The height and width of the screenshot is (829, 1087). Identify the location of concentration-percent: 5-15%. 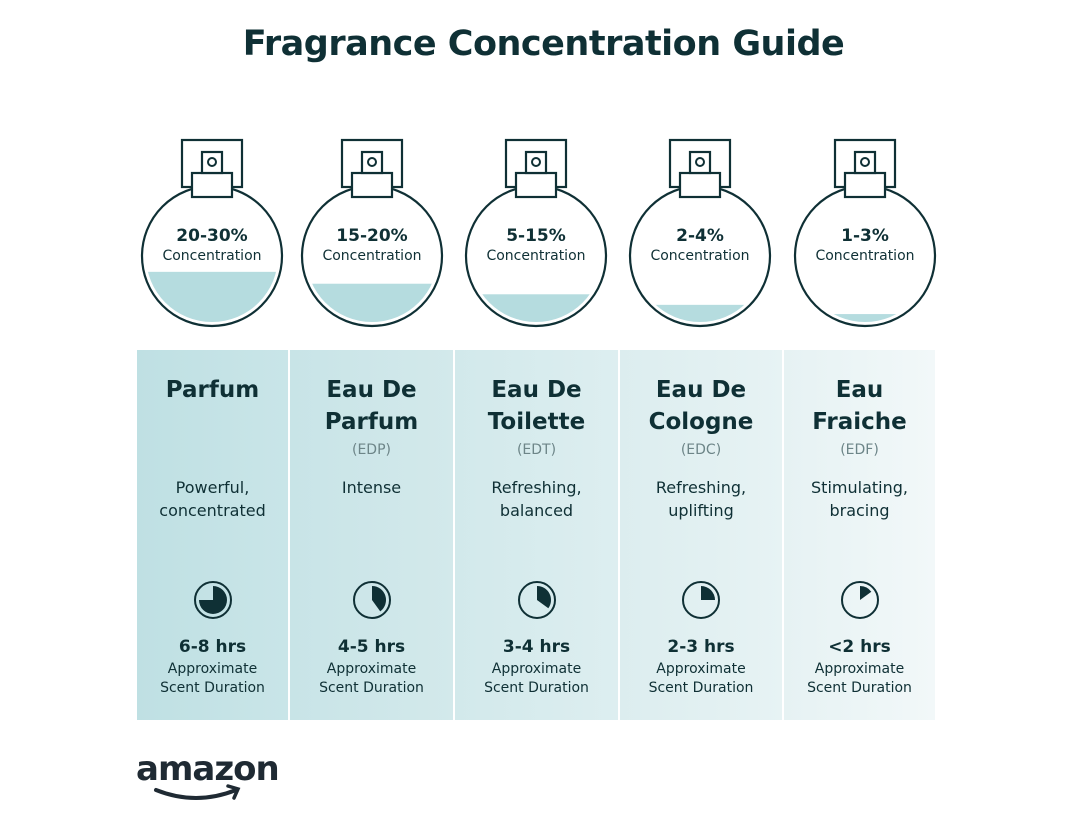
(536, 236).